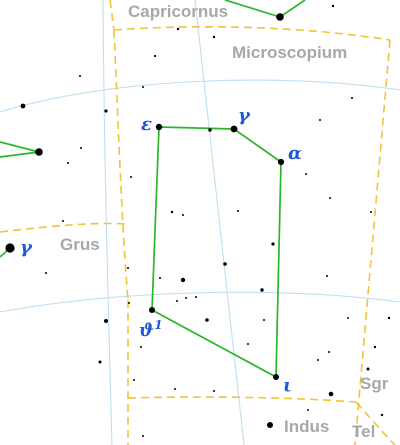 This screenshot has width=400, height=445. Describe the element at coordinates (287, 385) in the screenshot. I see `label-iota: ι` at that location.